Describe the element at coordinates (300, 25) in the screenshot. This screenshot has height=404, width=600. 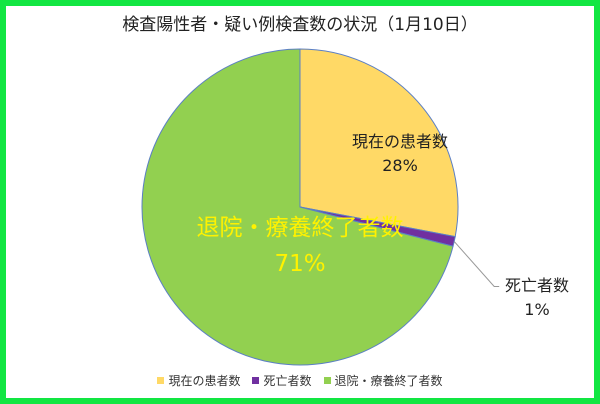
I see `chart-title: 検査陽性者・疑い例検査数の状況（1月10日）` at that location.